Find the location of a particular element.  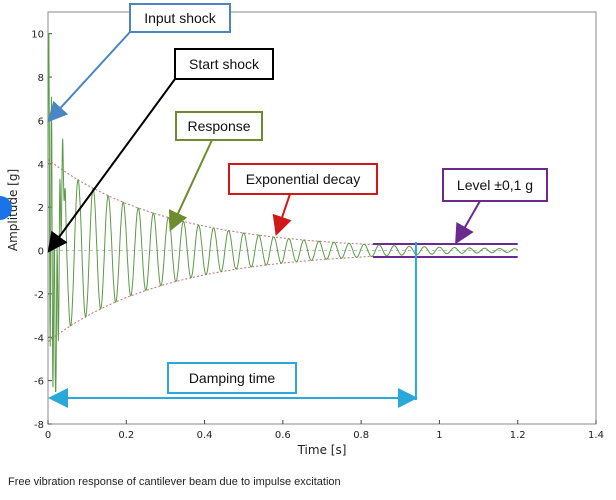

x-tick-label: 0.2 is located at coordinates (126, 435).